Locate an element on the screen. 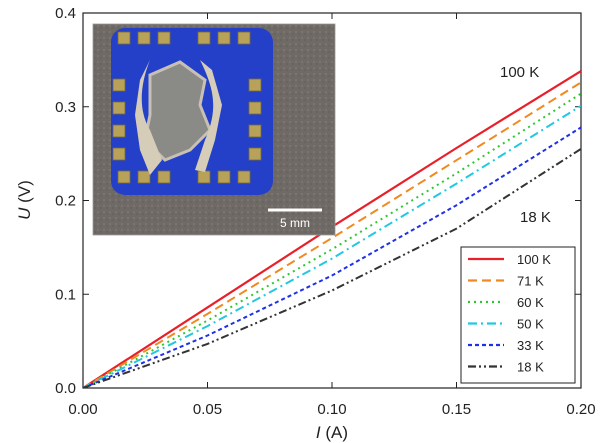 The height and width of the screenshot is (443, 603). x-tick-label: 0.05 is located at coordinates (207, 409).